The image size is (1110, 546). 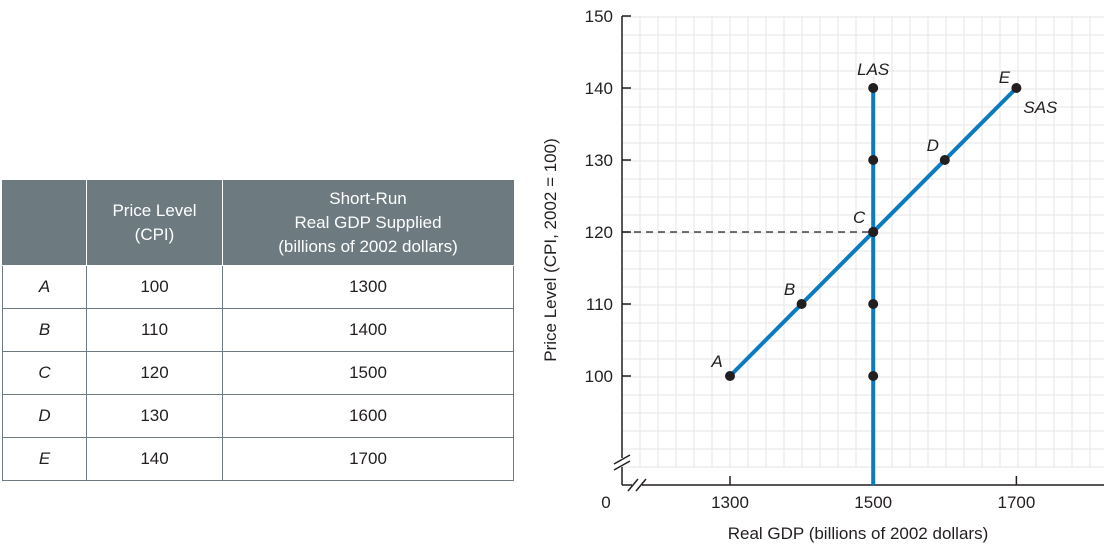 What do you see at coordinates (368, 373) in the screenshot?
I see `gdp-cell: 1500` at bounding box center [368, 373].